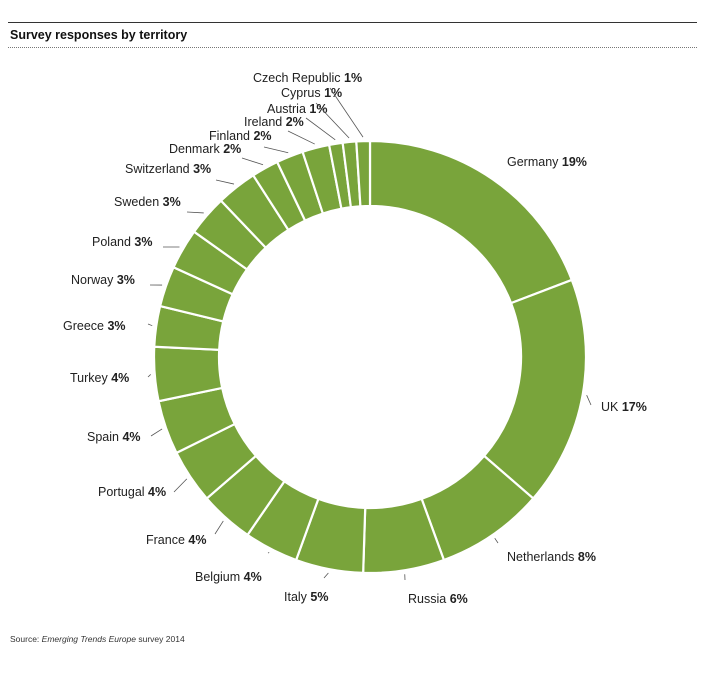 This screenshot has height=674, width=705. I want to click on slice-uk, so click(535, 389).